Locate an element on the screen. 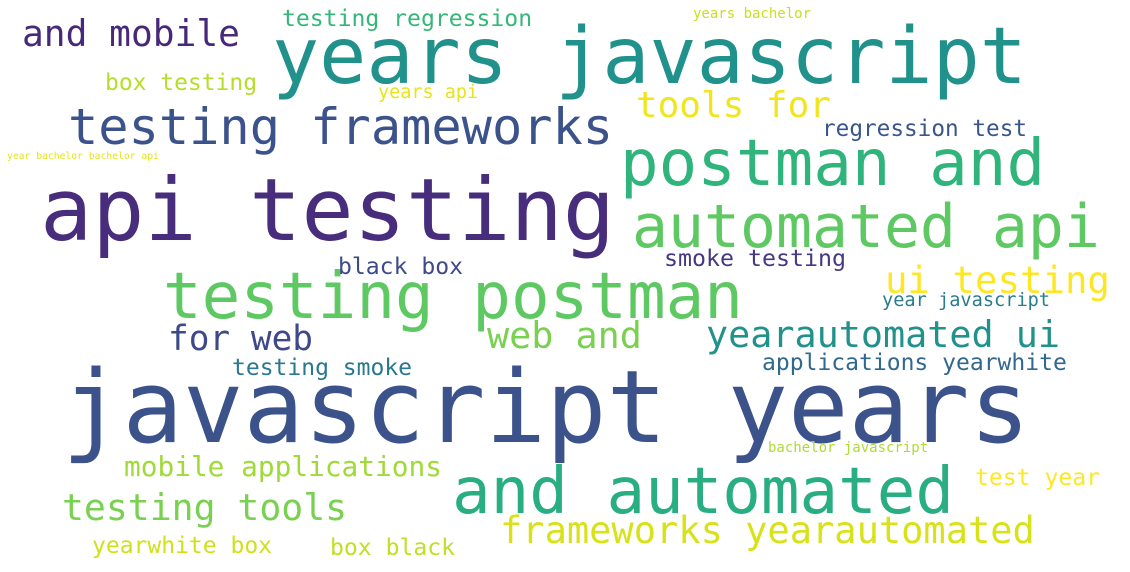 The image size is (1130, 572). word: test year is located at coordinates (1038, 478).